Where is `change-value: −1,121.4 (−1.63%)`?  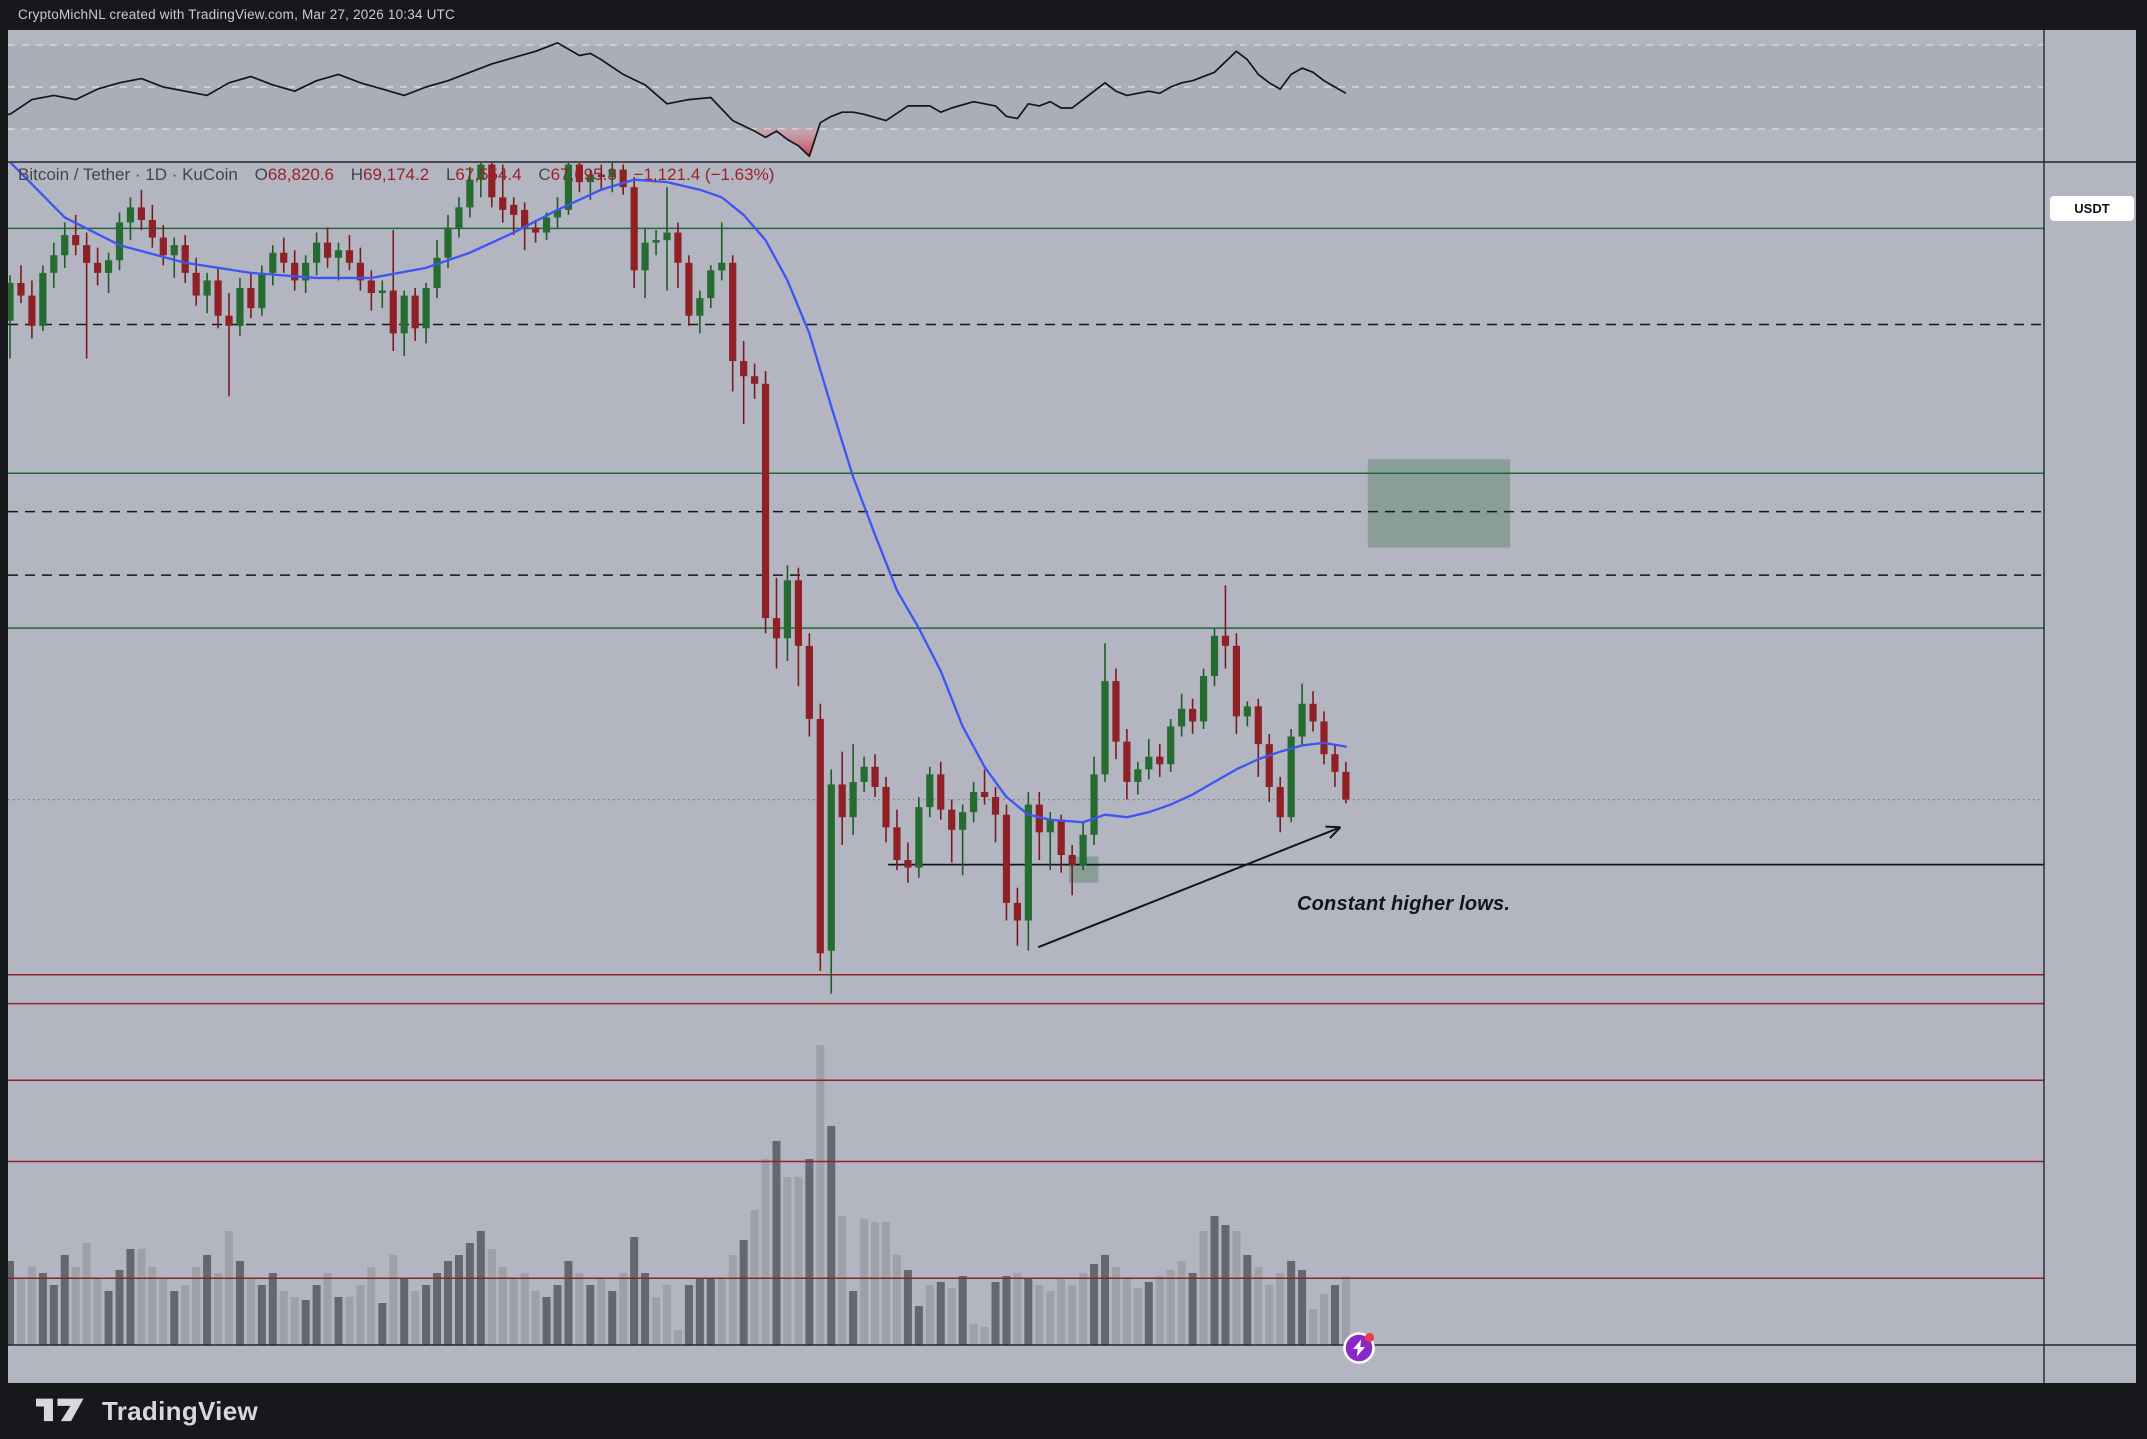 change-value: −1,121.4 (−1.63%) is located at coordinates (704, 174).